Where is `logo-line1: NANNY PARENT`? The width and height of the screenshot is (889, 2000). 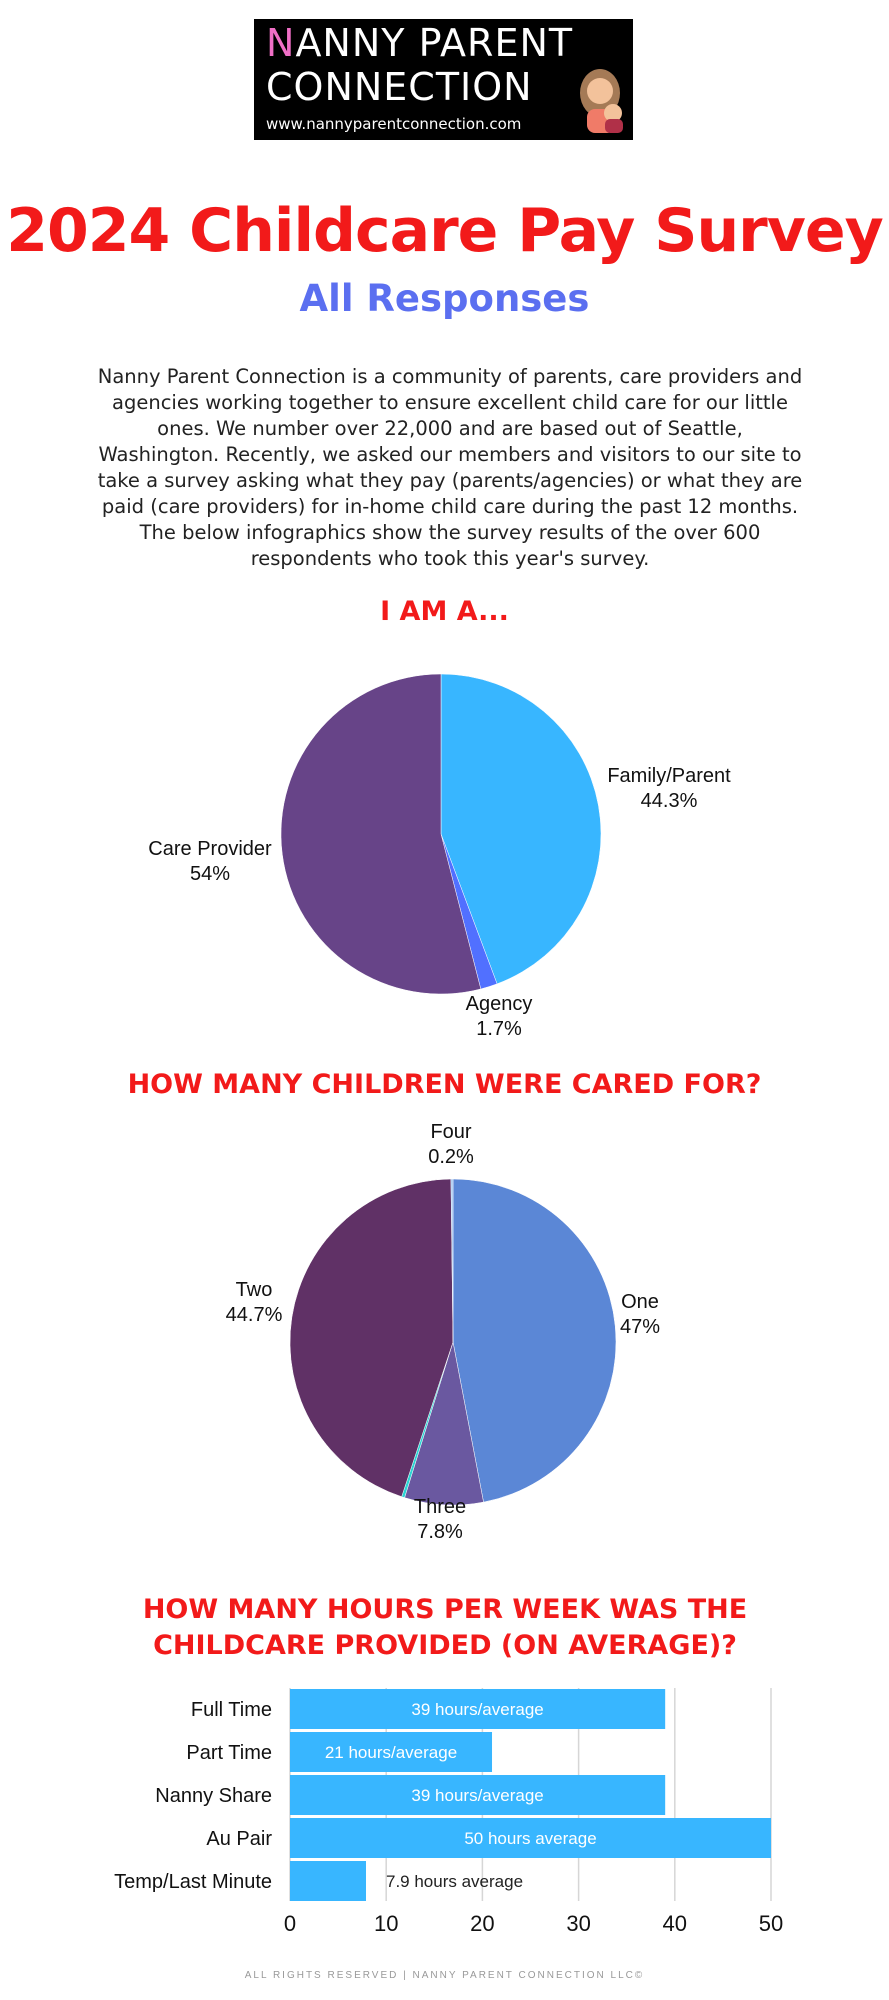 logo-line1: NANNY PARENT is located at coordinates (419, 43).